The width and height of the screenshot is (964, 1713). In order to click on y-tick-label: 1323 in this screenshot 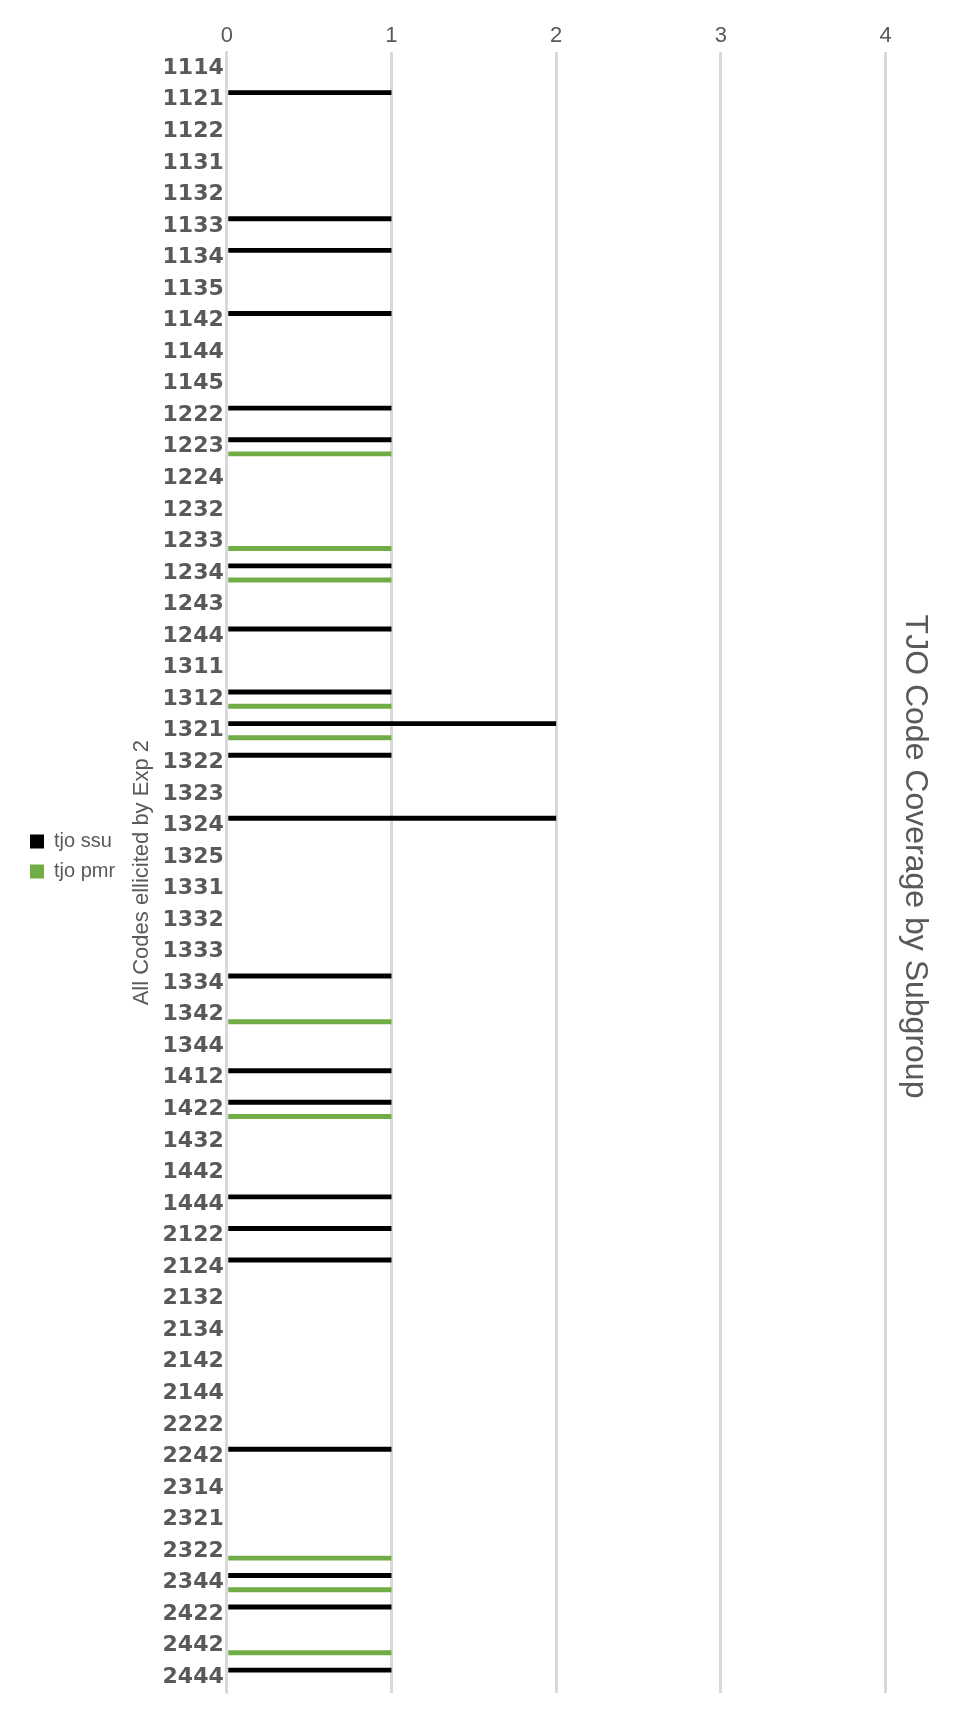, I will do `click(193, 792)`.